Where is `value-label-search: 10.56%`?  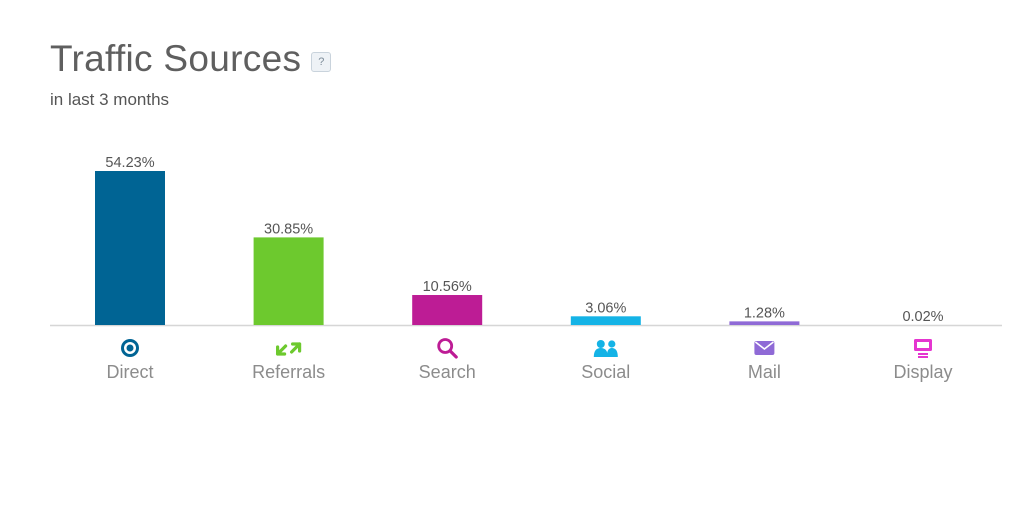
value-label-search: 10.56% is located at coordinates (447, 287).